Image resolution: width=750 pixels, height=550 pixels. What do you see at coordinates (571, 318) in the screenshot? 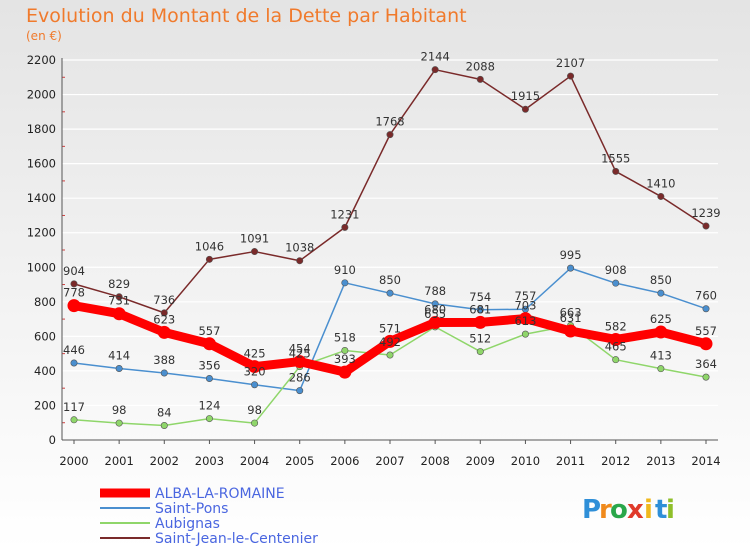
I see `data-label: 631` at bounding box center [571, 318].